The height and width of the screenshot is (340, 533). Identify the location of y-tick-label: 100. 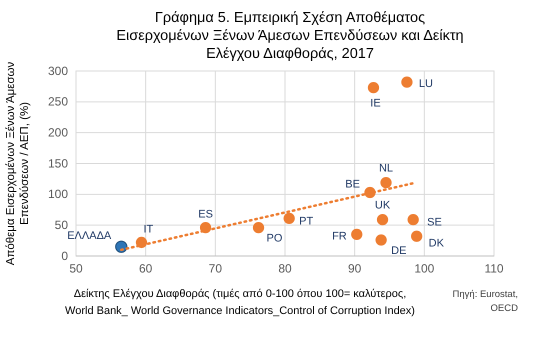
(58, 194).